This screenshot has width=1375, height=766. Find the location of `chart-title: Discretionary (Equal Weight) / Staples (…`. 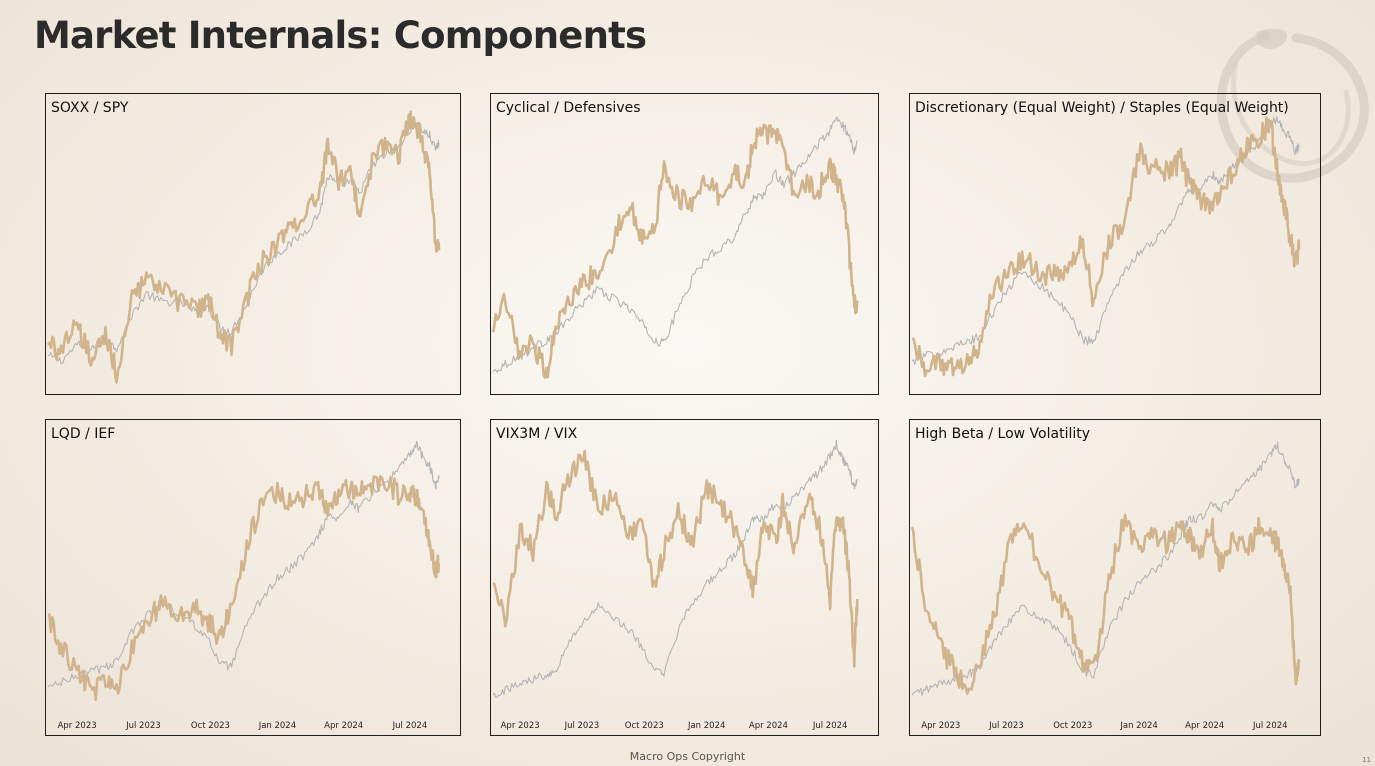

chart-title: Discretionary (Equal Weight) / Staples (… is located at coordinates (1102, 108).